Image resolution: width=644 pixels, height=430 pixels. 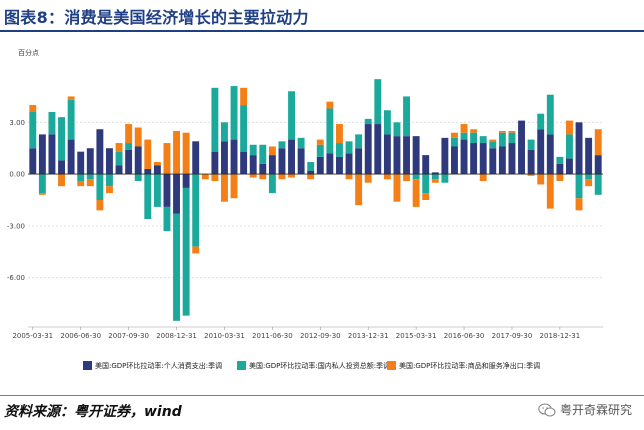 I want to click on x-tick-label: 2012-09-30, so click(x=320, y=336).